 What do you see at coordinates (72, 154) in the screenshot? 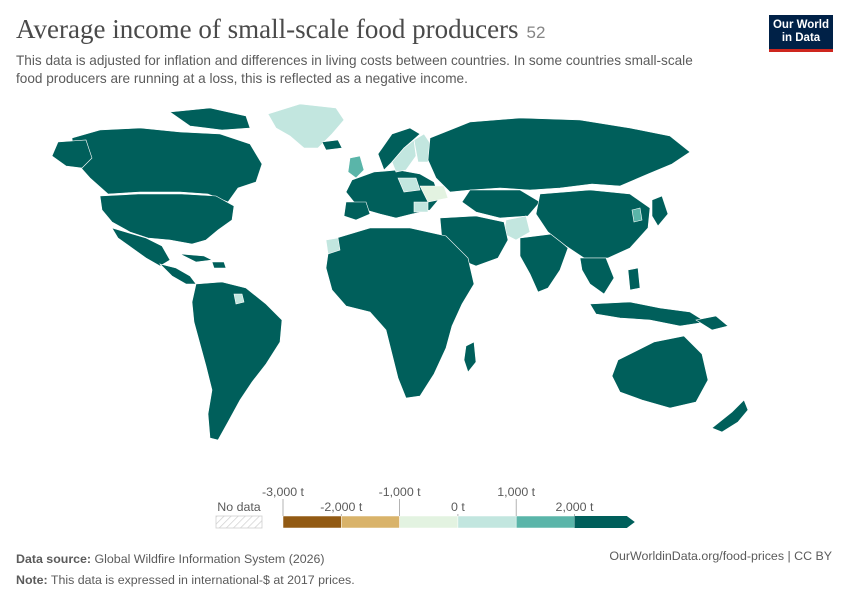
I see `country-alaska` at bounding box center [72, 154].